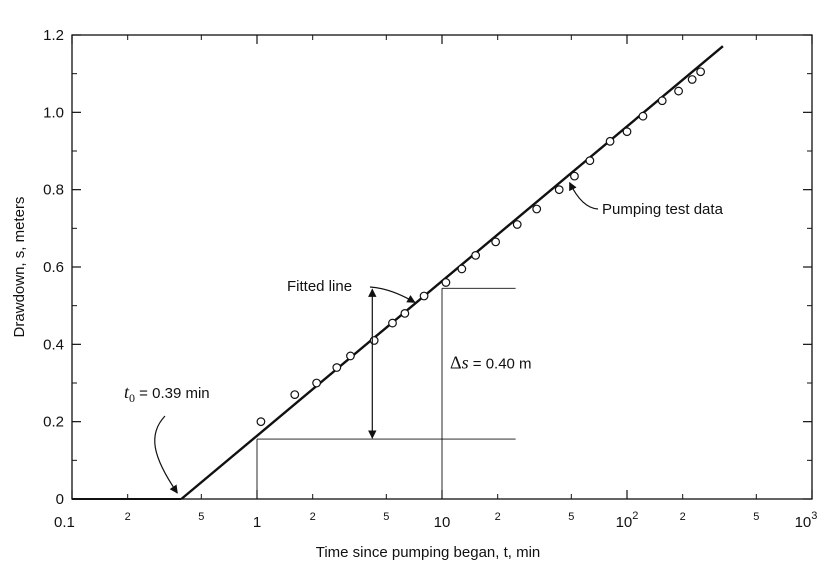 The width and height of the screenshot is (840, 577). What do you see at coordinates (392, 294) in the screenshot?
I see `fitted-line-arrow` at bounding box center [392, 294].